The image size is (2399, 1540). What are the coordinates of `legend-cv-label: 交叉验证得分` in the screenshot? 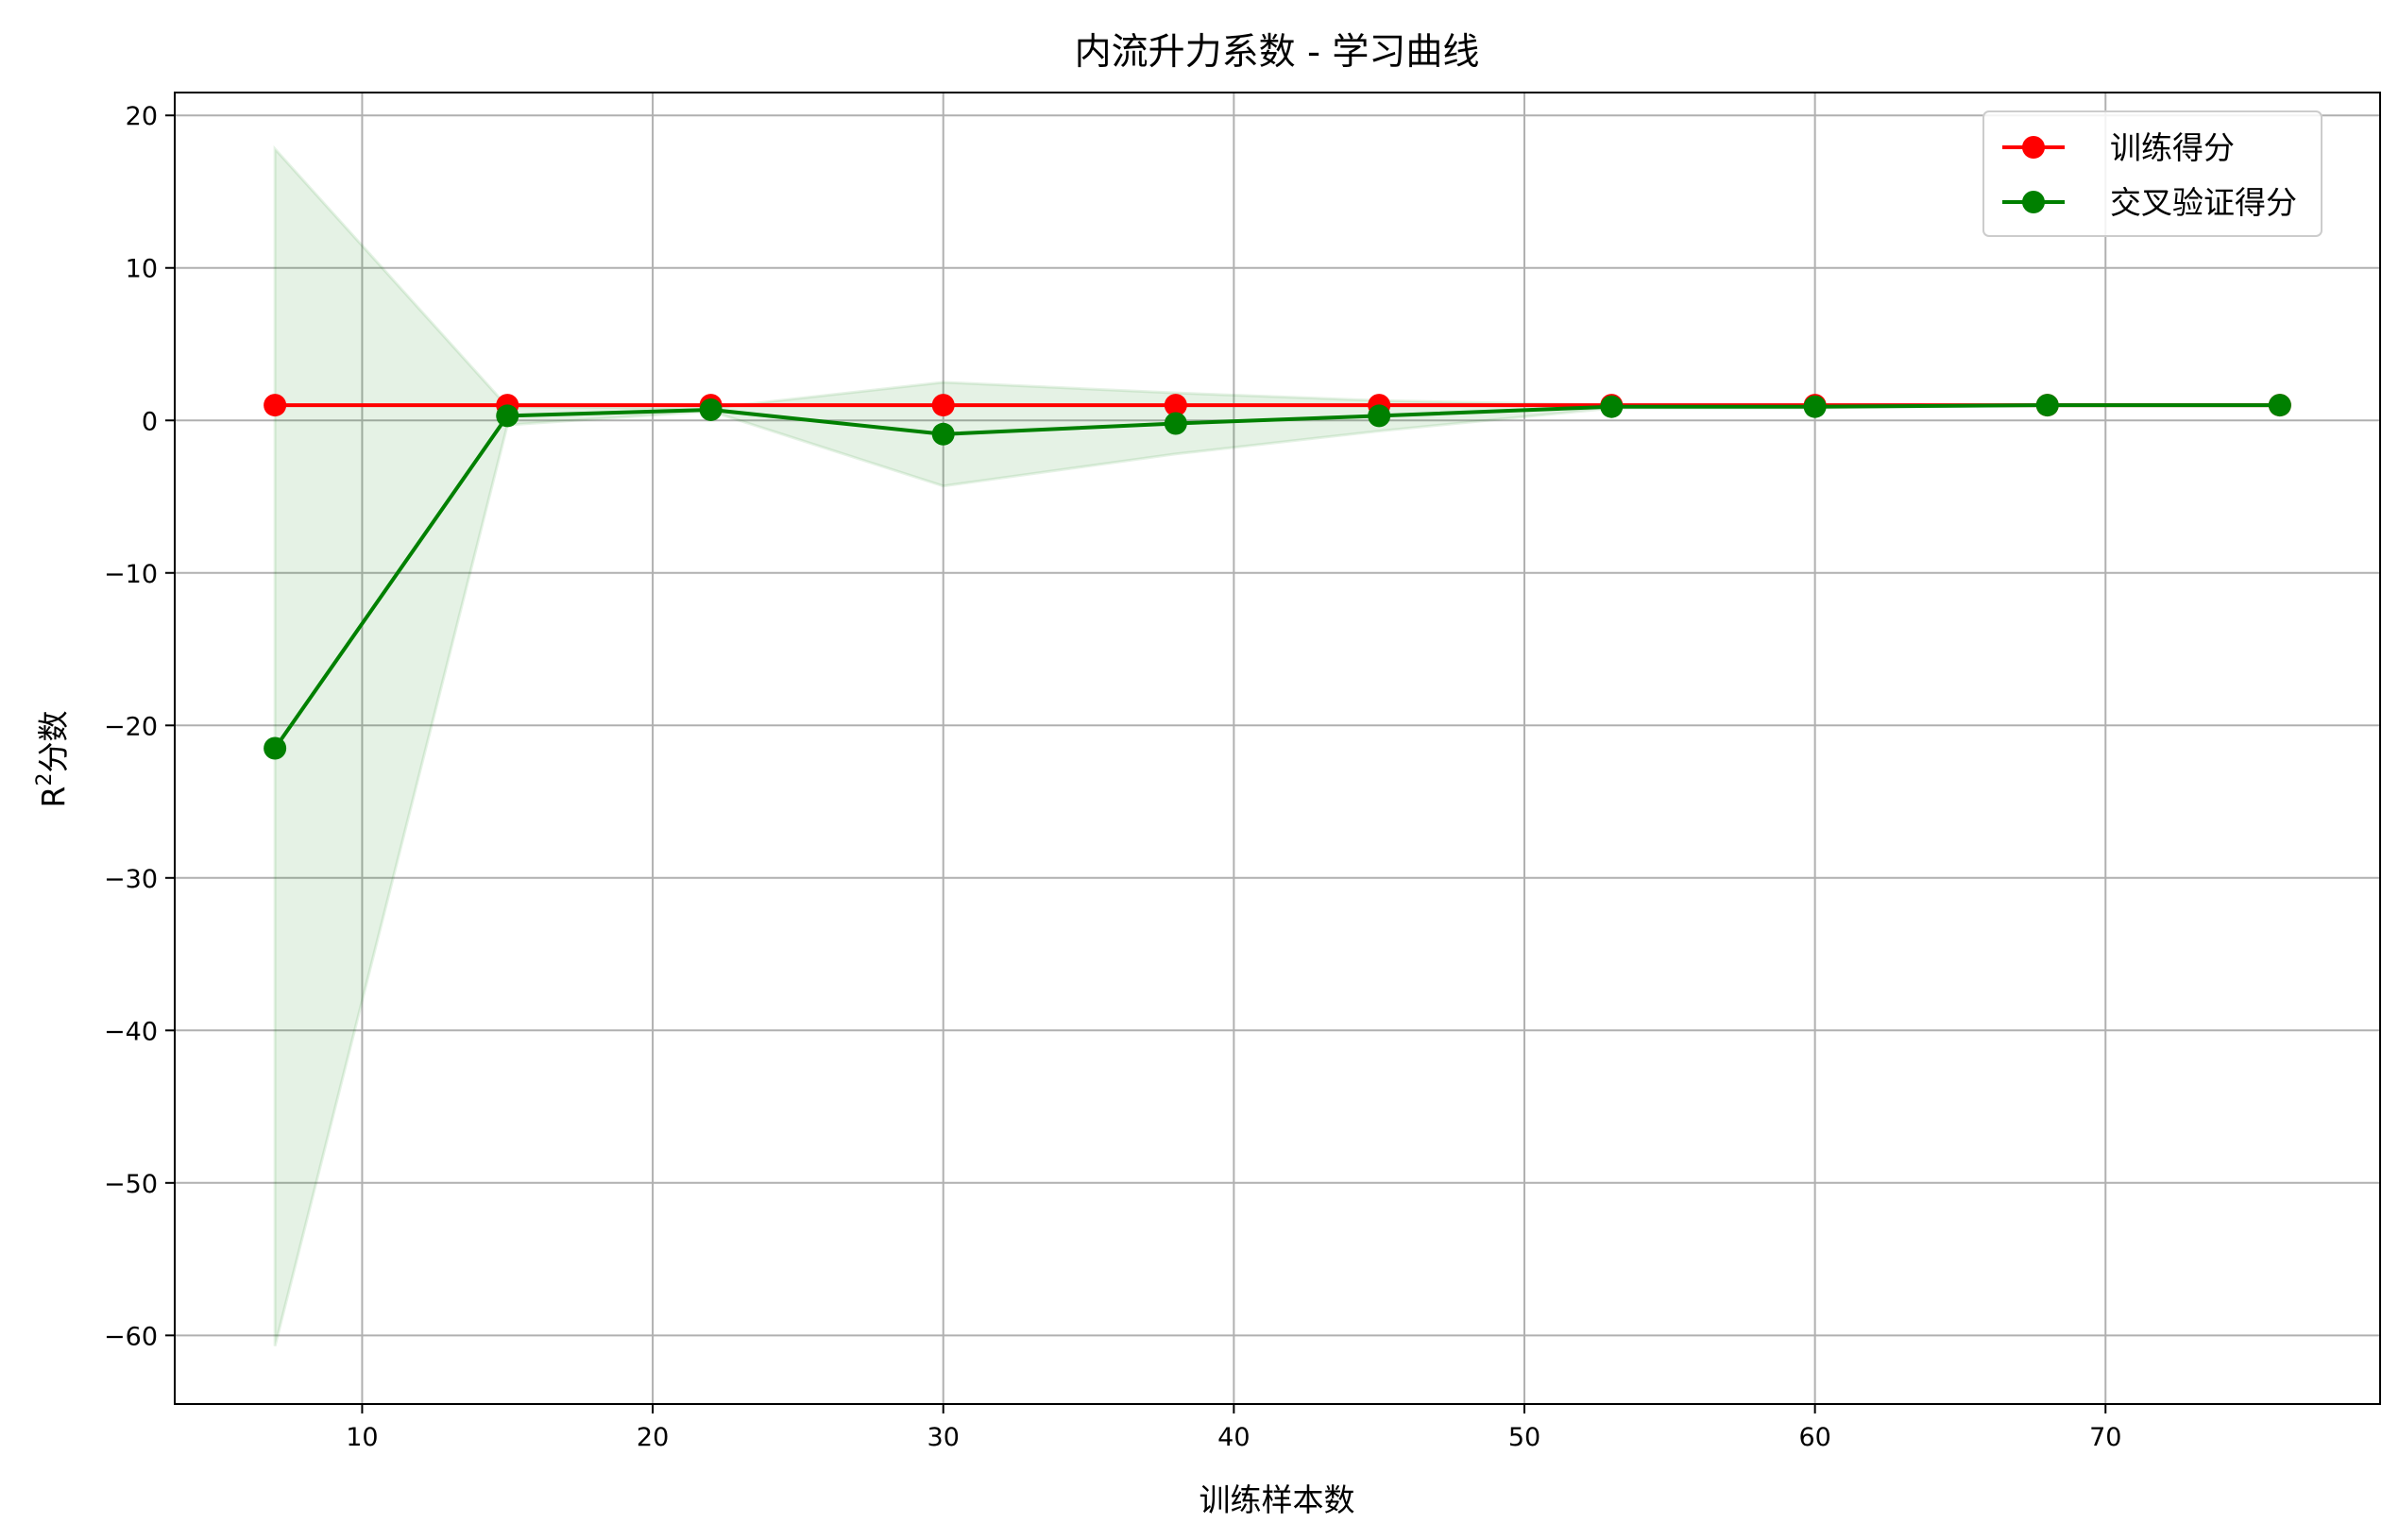 It's located at (2203, 202).